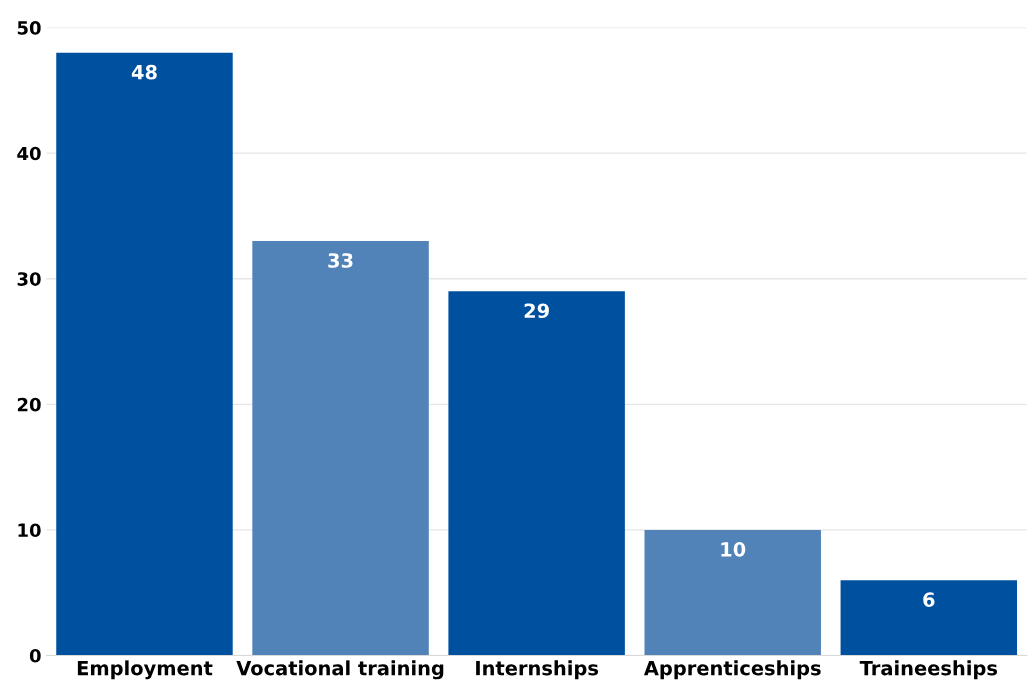  What do you see at coordinates (29, 153) in the screenshot?
I see `y-tick-label: 40` at bounding box center [29, 153].